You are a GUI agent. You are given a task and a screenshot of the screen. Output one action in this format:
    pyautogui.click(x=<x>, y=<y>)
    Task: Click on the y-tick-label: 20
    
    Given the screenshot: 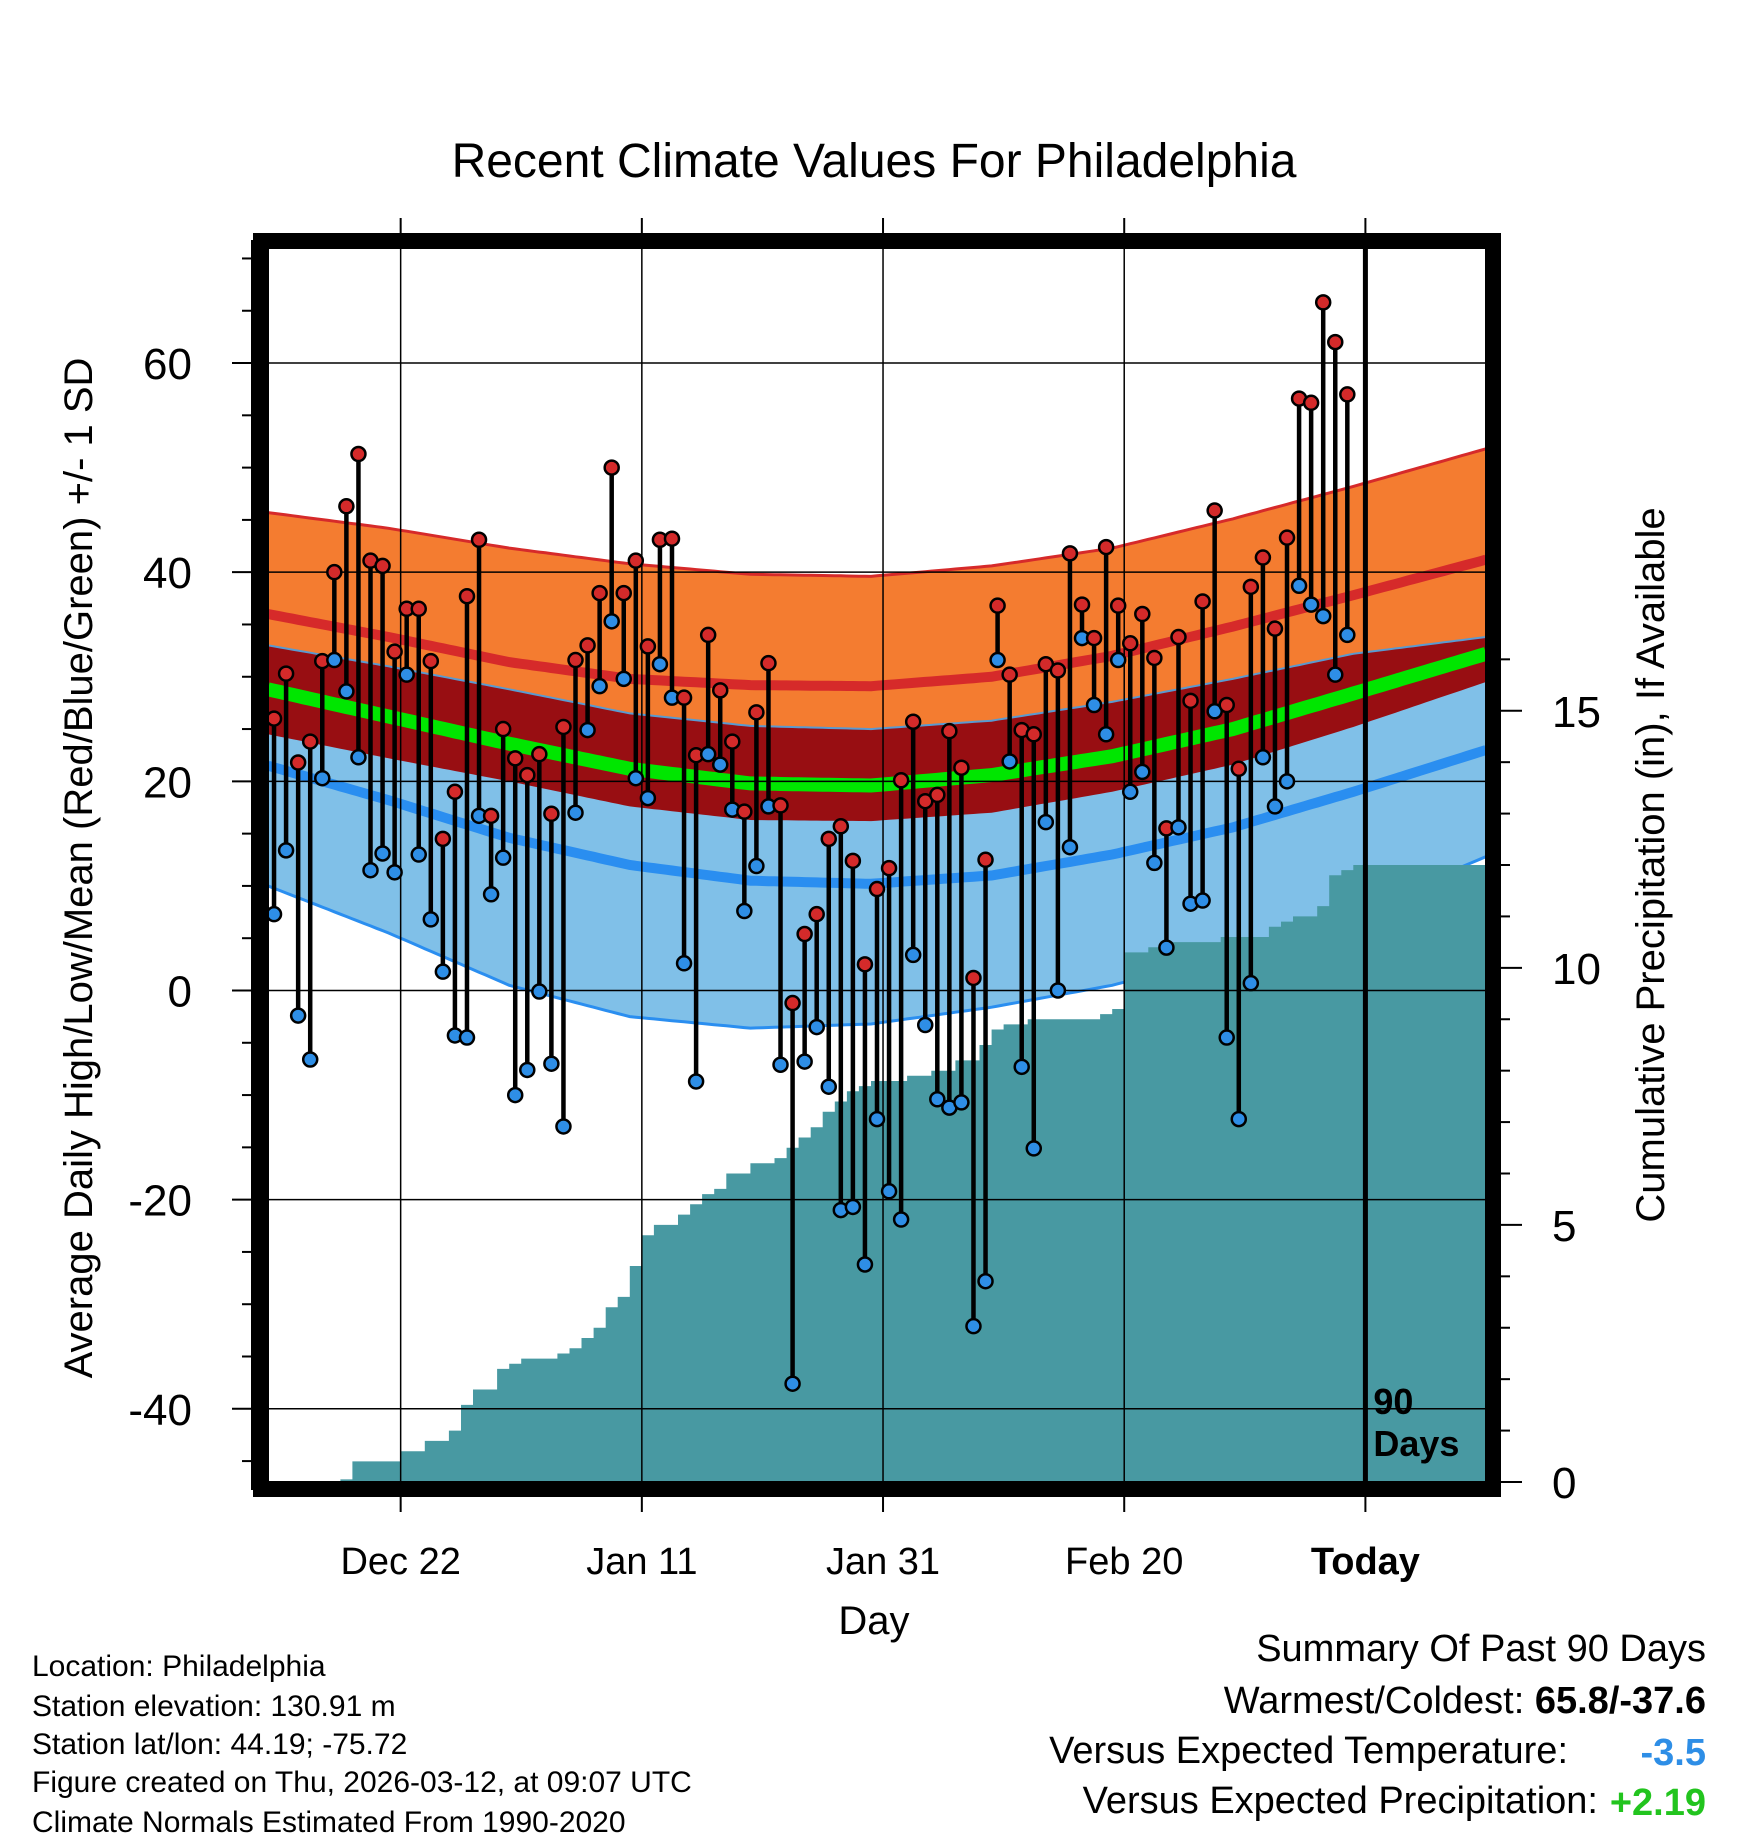 What is the action you would take?
    pyautogui.click(x=167, y=782)
    